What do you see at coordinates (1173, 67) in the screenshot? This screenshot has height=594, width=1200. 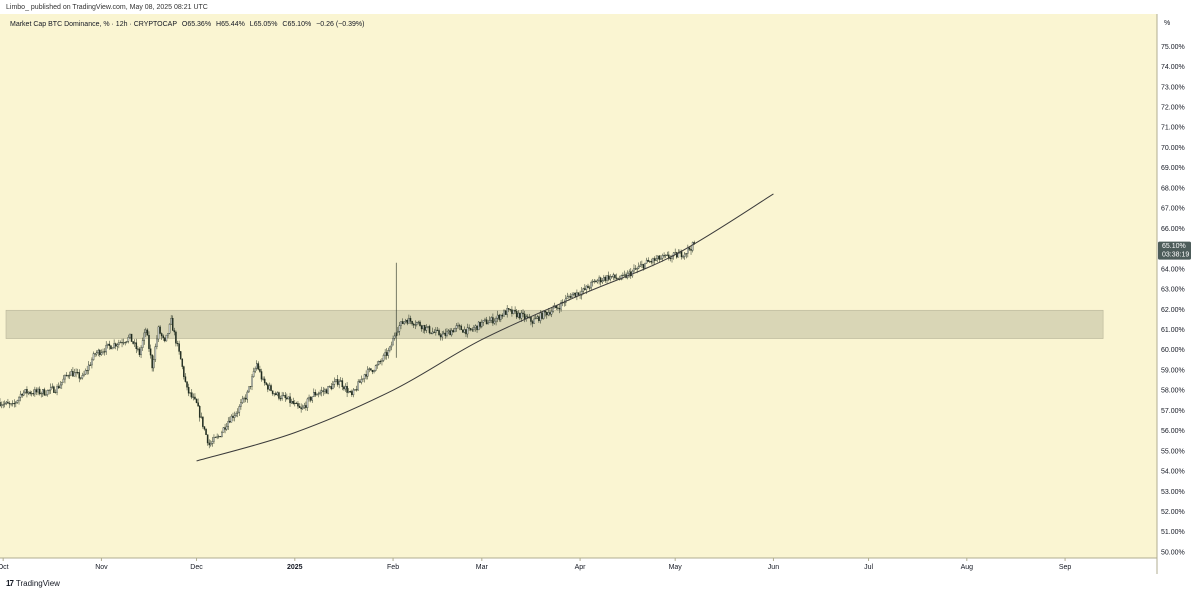 I see `price-tick-label: 74.00%` at bounding box center [1173, 67].